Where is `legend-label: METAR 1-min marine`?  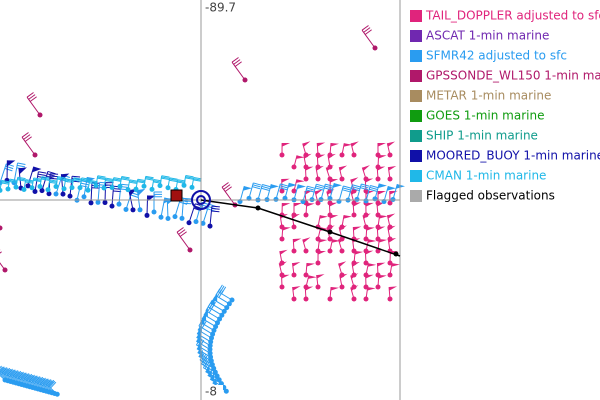 legend-label: METAR 1-min marine is located at coordinates (488, 96).